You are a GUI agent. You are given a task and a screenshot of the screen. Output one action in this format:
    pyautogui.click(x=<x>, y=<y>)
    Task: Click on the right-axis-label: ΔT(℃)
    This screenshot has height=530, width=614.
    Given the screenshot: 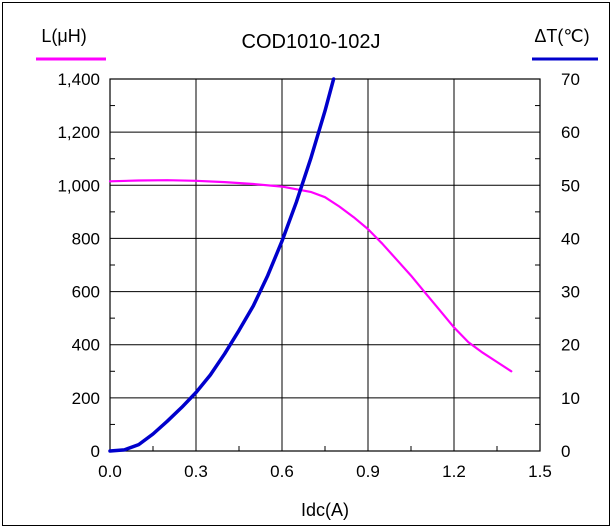 What is the action you would take?
    pyautogui.click(x=561, y=36)
    